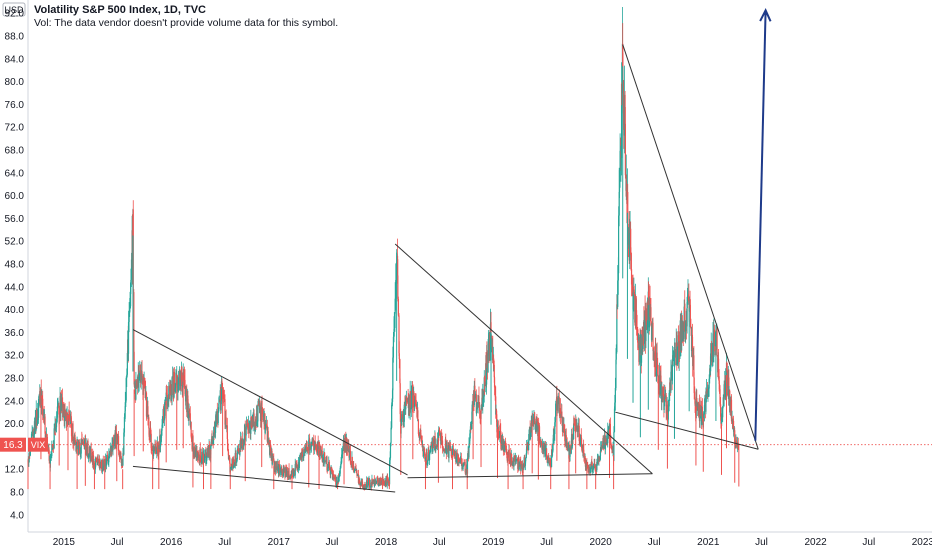 The image size is (932, 555). Describe the element at coordinates (523, 359) in the screenshot. I see `trendline` at that location.